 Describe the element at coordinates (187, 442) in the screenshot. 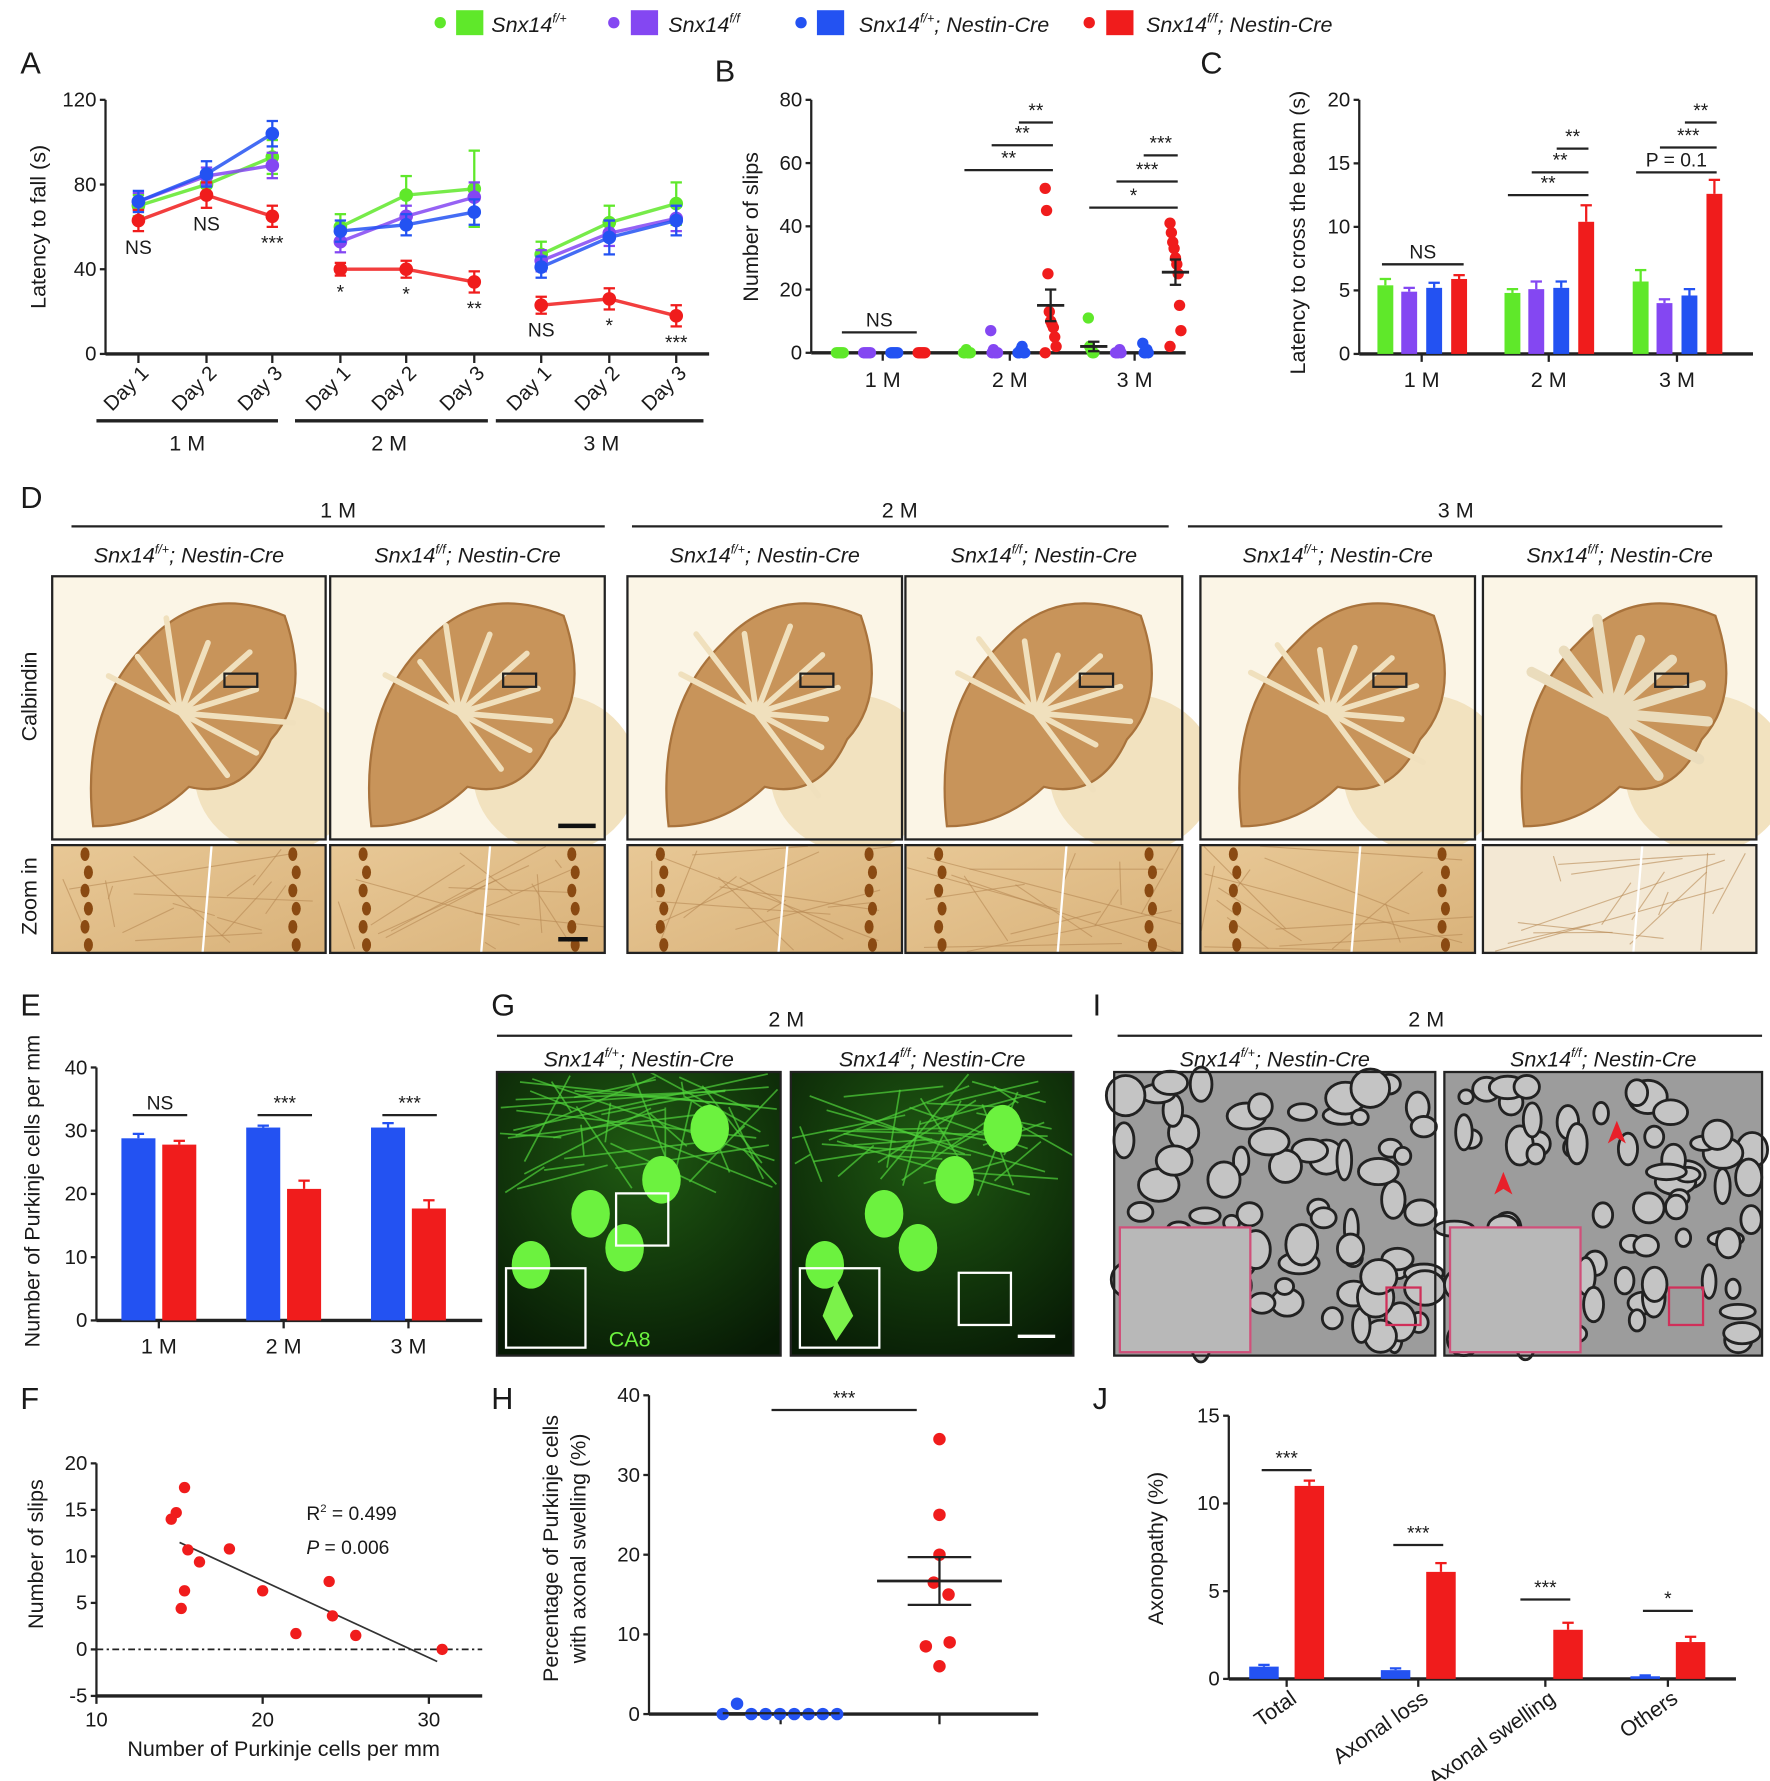

I see `group-label: 1 M` at that location.